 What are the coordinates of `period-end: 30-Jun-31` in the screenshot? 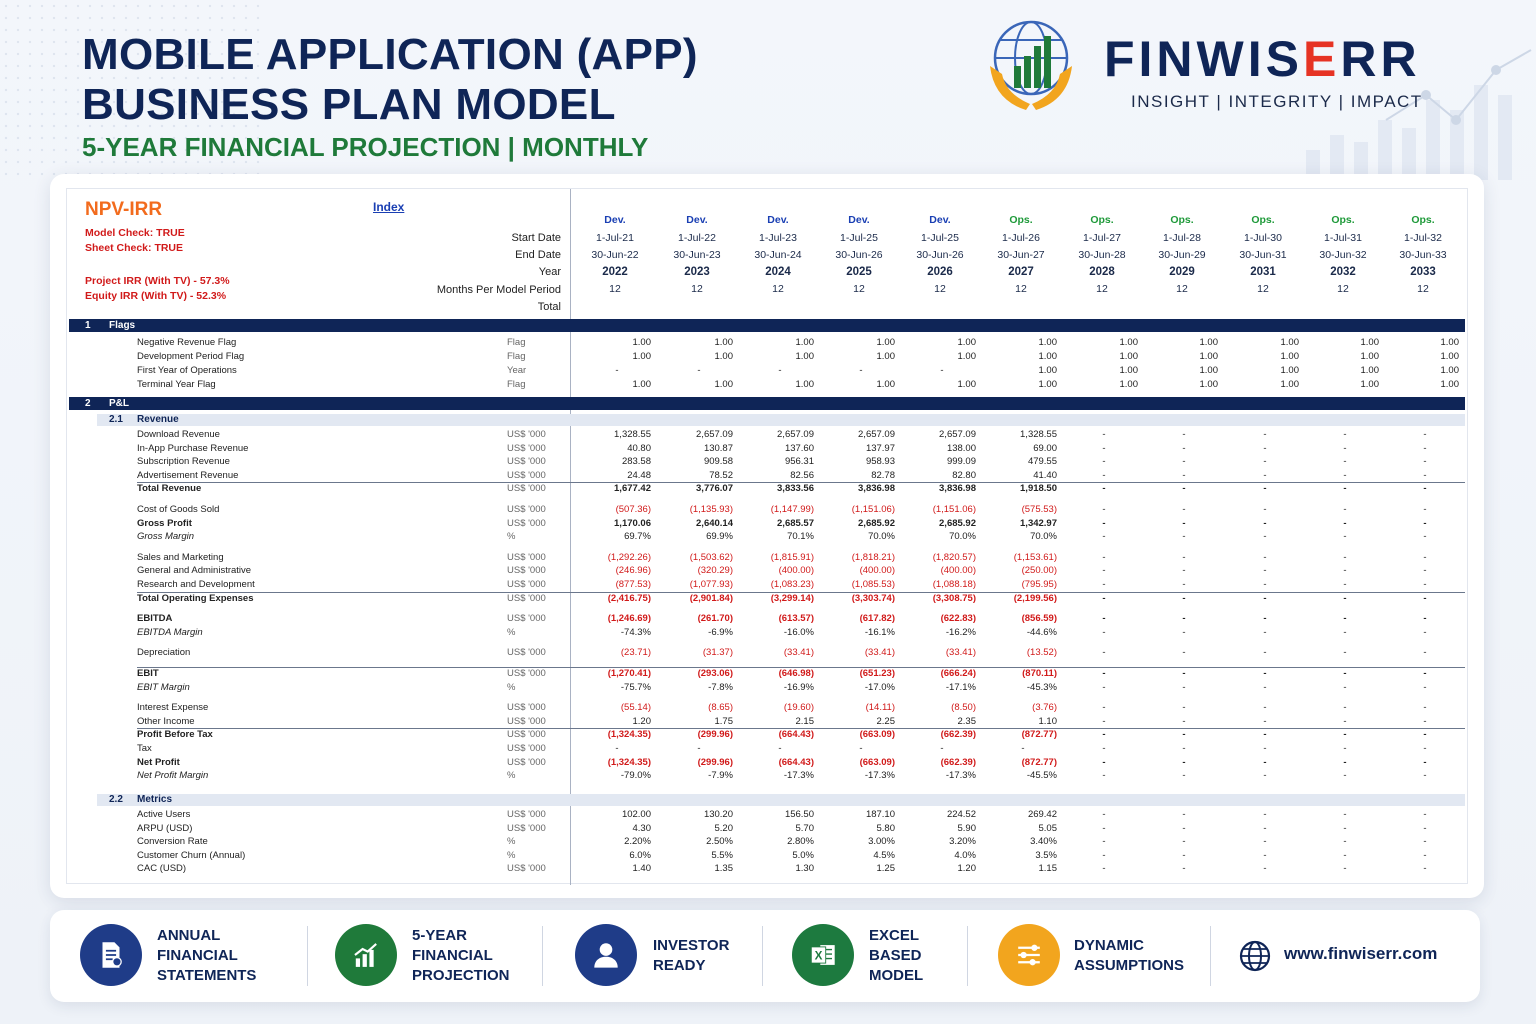 It's located at (1263, 255).